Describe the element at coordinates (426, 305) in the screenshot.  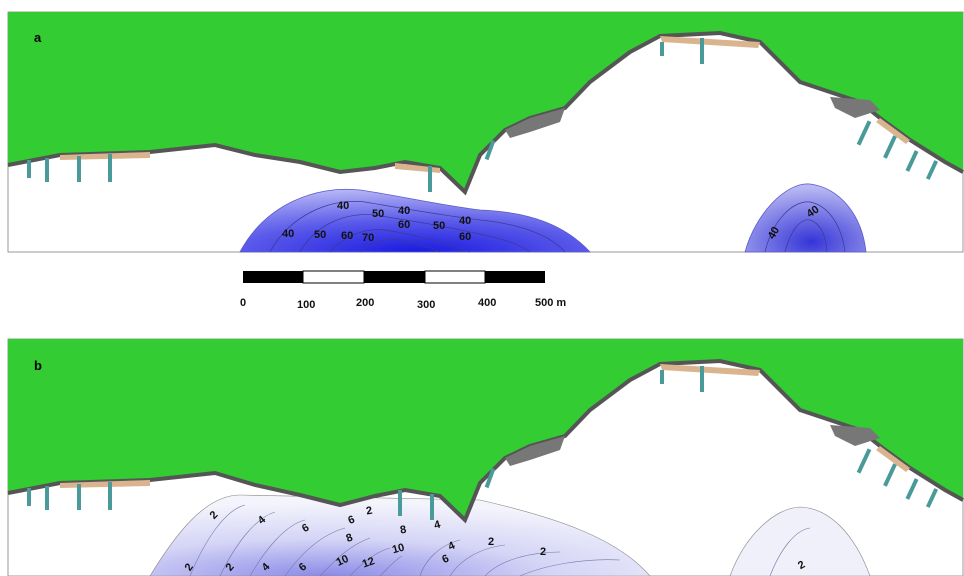
I see `scale-label: 300` at that location.